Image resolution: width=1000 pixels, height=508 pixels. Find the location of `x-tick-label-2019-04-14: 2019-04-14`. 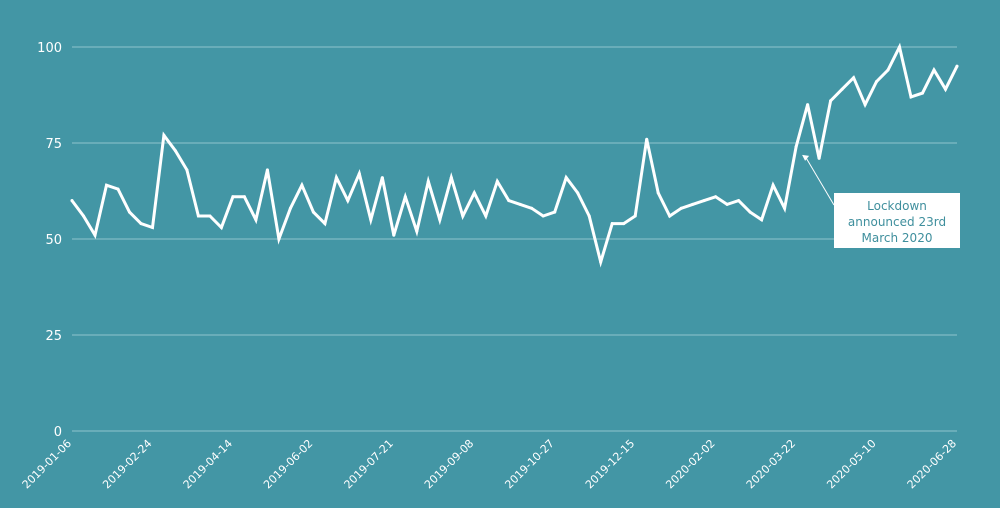

x-tick-label-2019-04-14: 2019-04-14 is located at coordinates (208, 464).